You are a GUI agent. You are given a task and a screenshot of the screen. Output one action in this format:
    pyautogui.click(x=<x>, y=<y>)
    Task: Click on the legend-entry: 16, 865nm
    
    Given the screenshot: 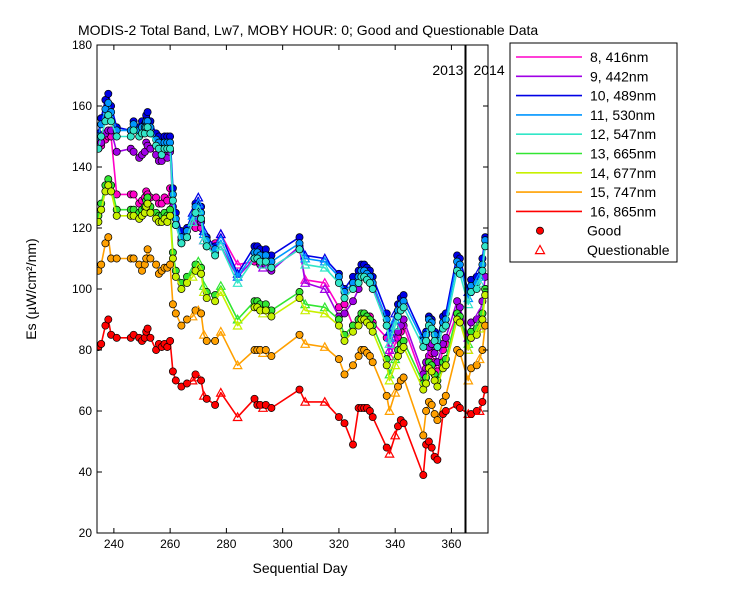 What is the action you would take?
    pyautogui.click(x=623, y=211)
    